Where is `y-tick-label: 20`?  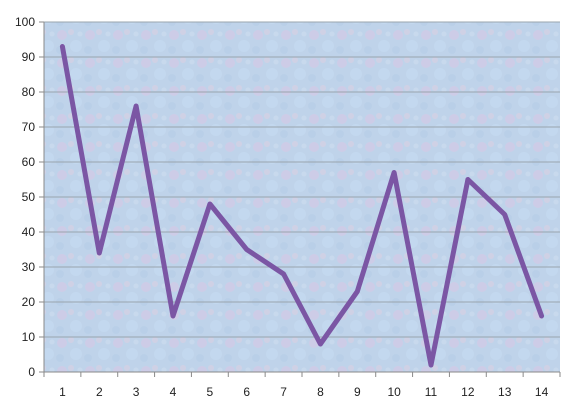 y-tick-label: 20 is located at coordinates (29, 302).